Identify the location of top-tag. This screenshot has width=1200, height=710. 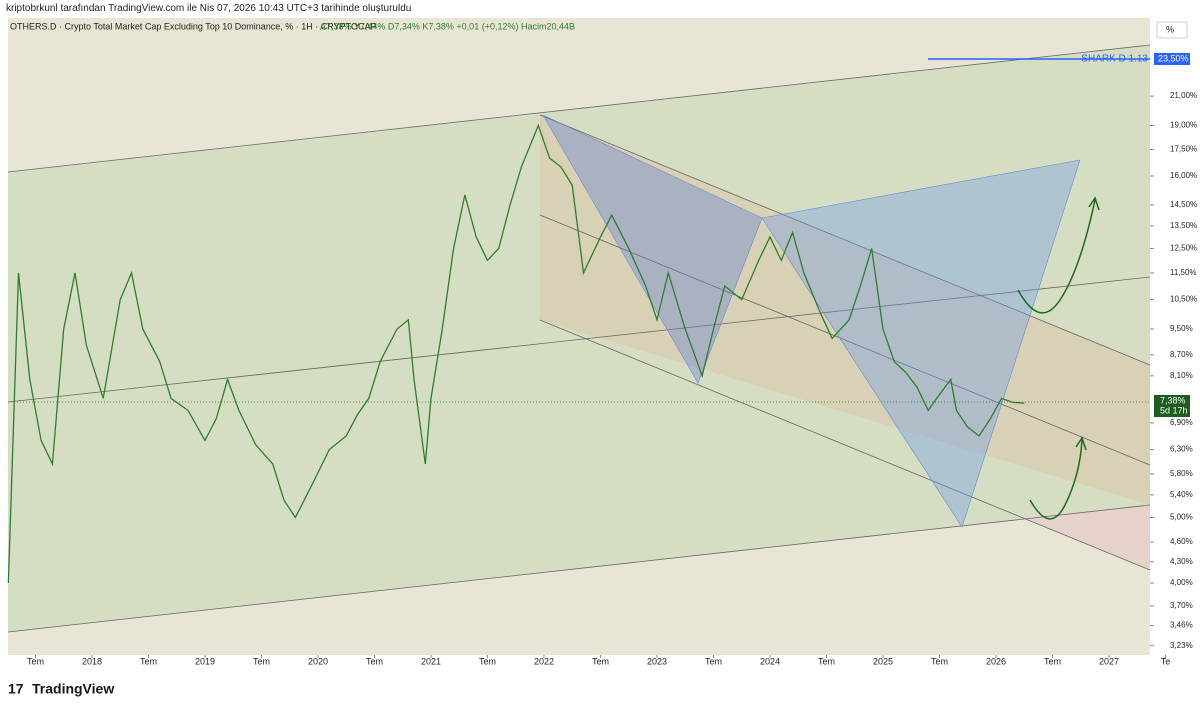
(1172, 59).